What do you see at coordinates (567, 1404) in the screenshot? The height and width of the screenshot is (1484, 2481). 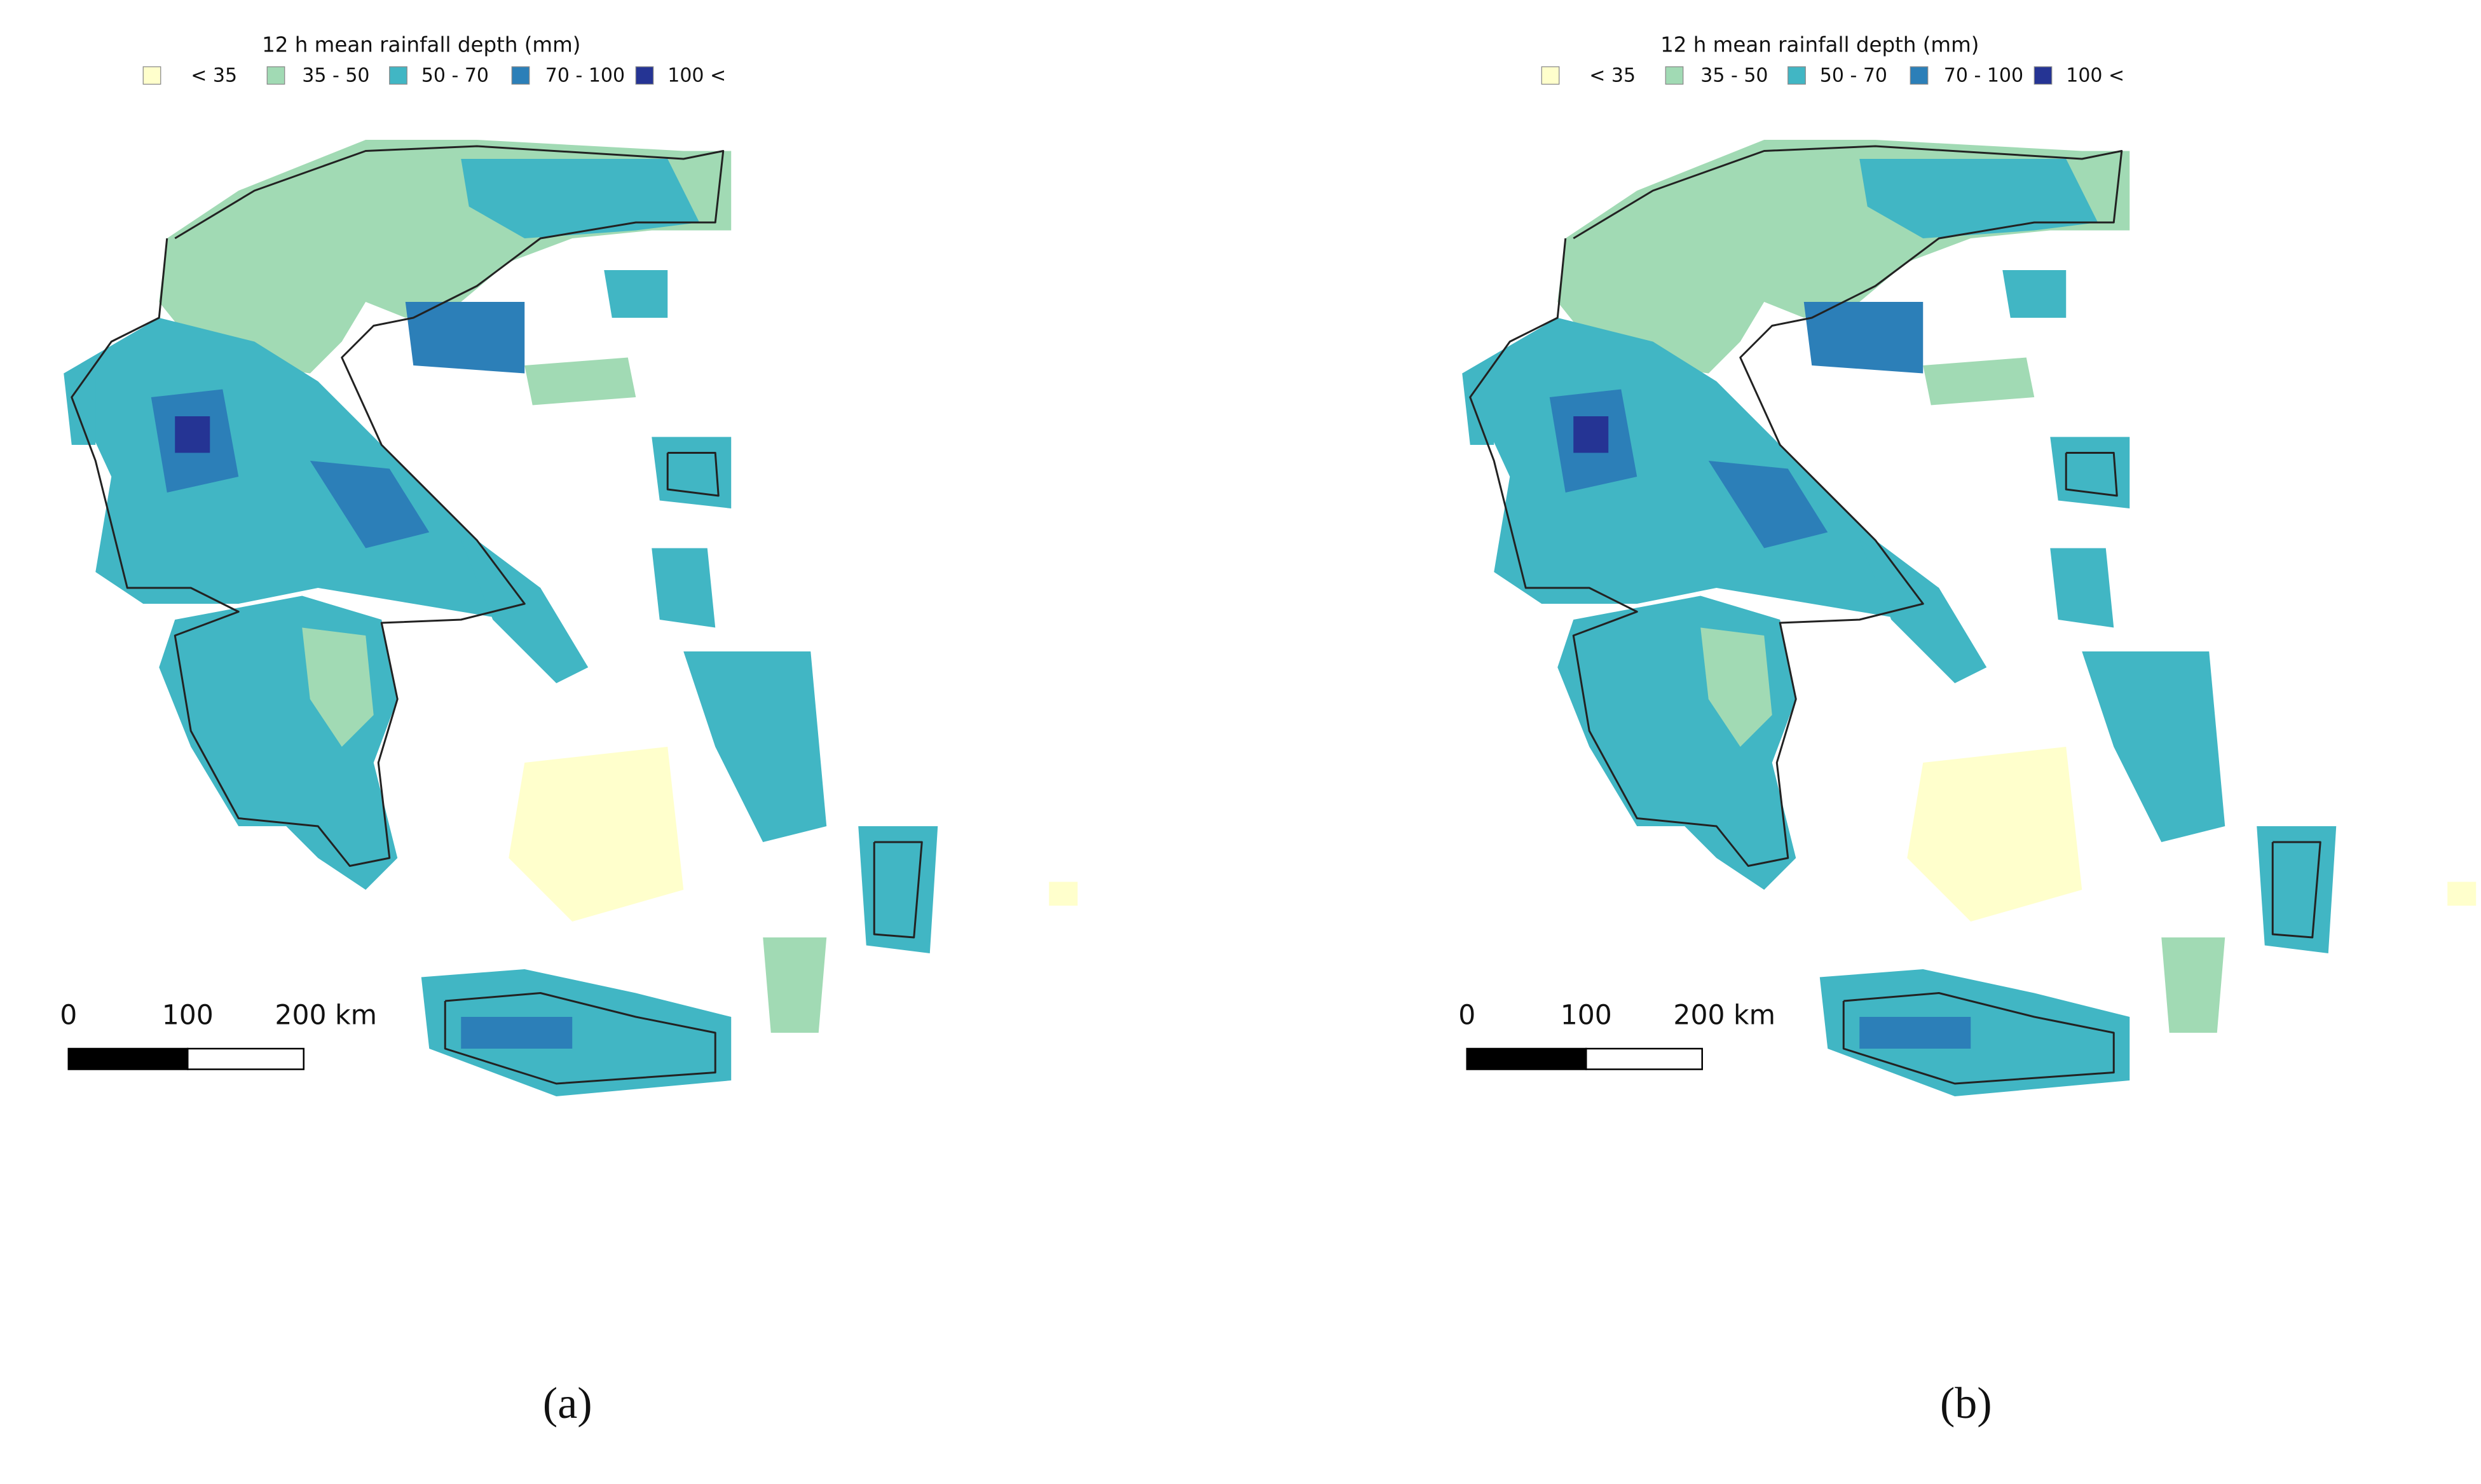 I see `caption: (a)` at bounding box center [567, 1404].